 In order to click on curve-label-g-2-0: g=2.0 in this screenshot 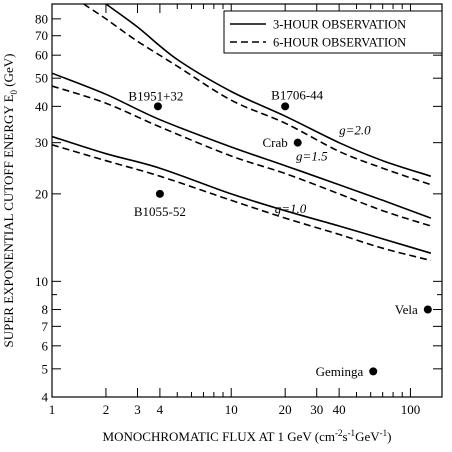, I will do `click(355, 130)`.